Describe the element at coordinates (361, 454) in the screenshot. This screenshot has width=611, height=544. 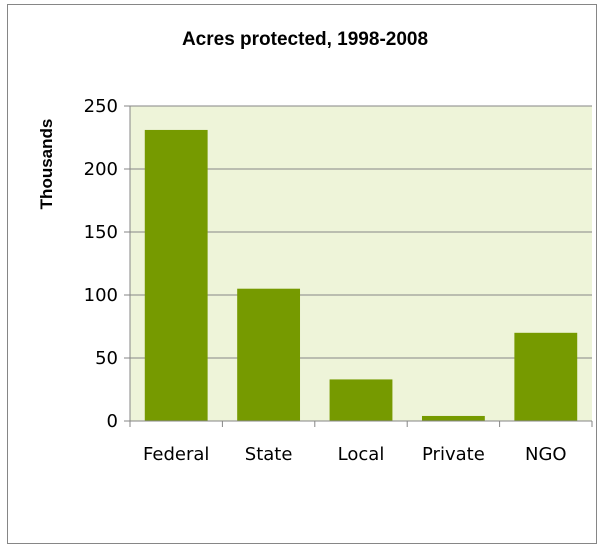
I see `x-category-label: Local` at that location.